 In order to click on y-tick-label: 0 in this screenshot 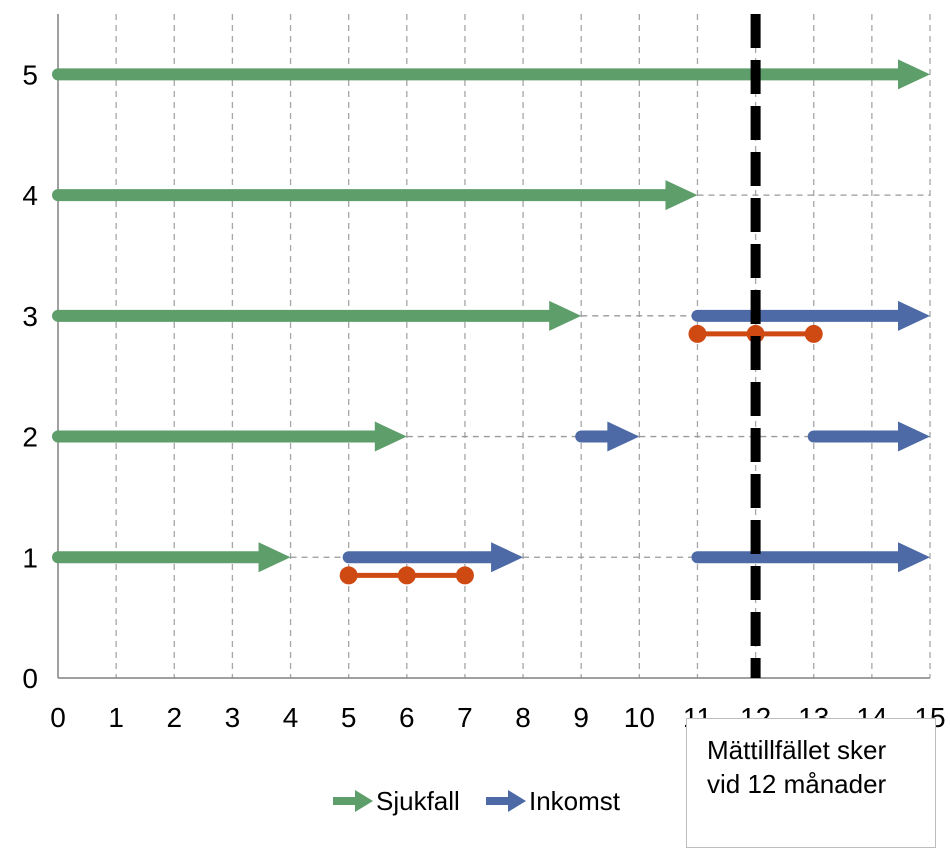, I will do `click(30, 678)`.